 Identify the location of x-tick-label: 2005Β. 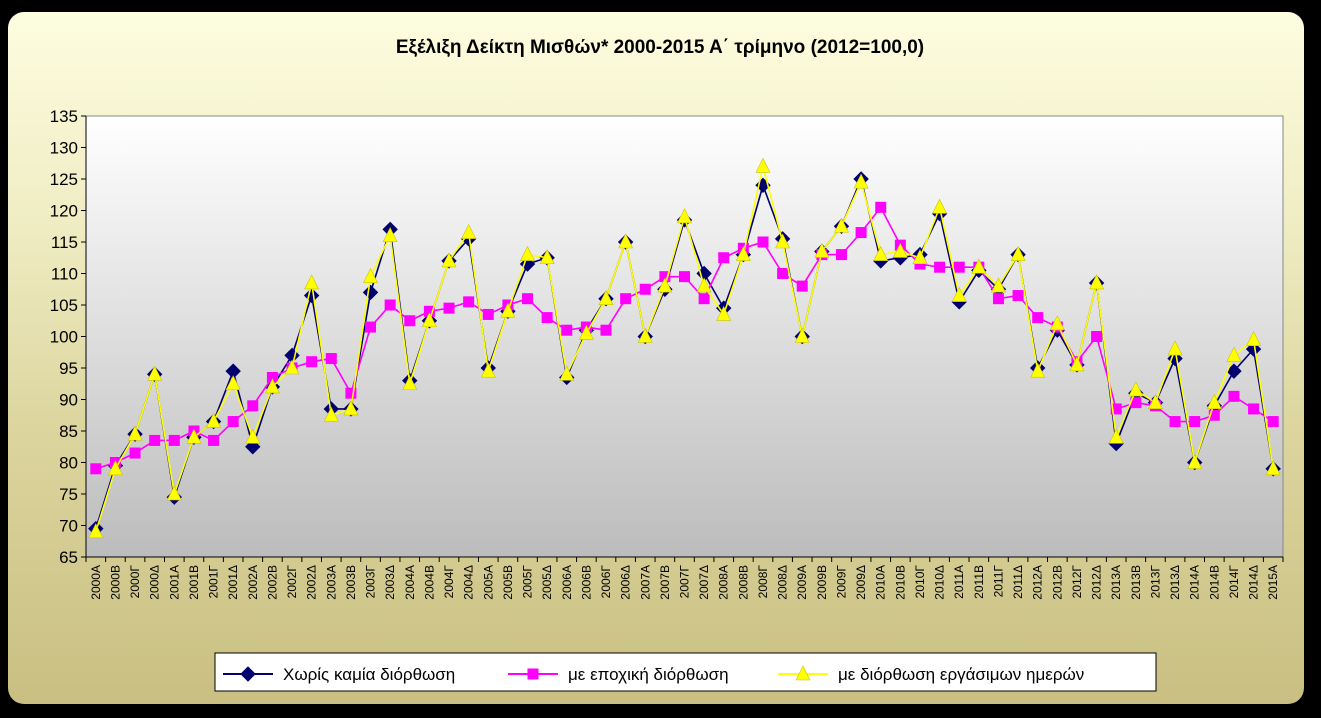
(508, 582).